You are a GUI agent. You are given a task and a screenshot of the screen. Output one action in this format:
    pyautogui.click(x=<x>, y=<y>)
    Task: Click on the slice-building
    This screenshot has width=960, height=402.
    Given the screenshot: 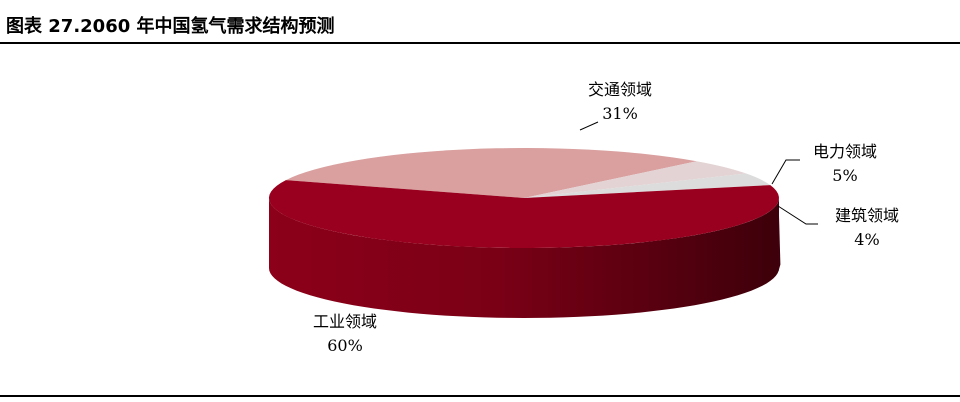 What is the action you would take?
    pyautogui.click(x=647, y=185)
    